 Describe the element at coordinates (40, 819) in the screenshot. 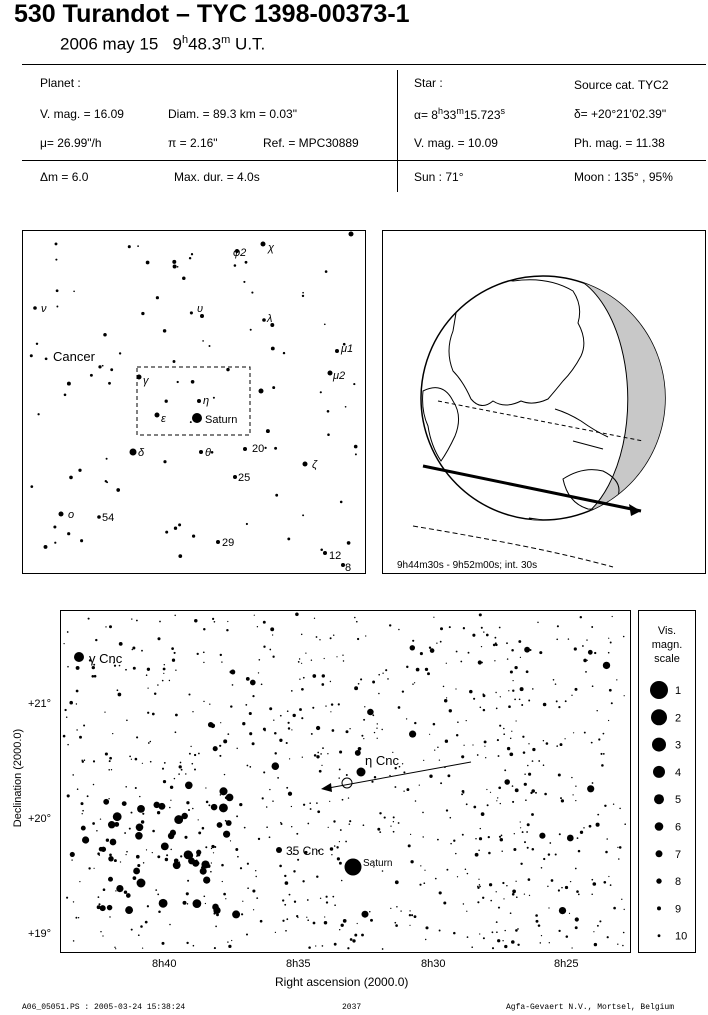

I see `ytick-20: +20°` at that location.